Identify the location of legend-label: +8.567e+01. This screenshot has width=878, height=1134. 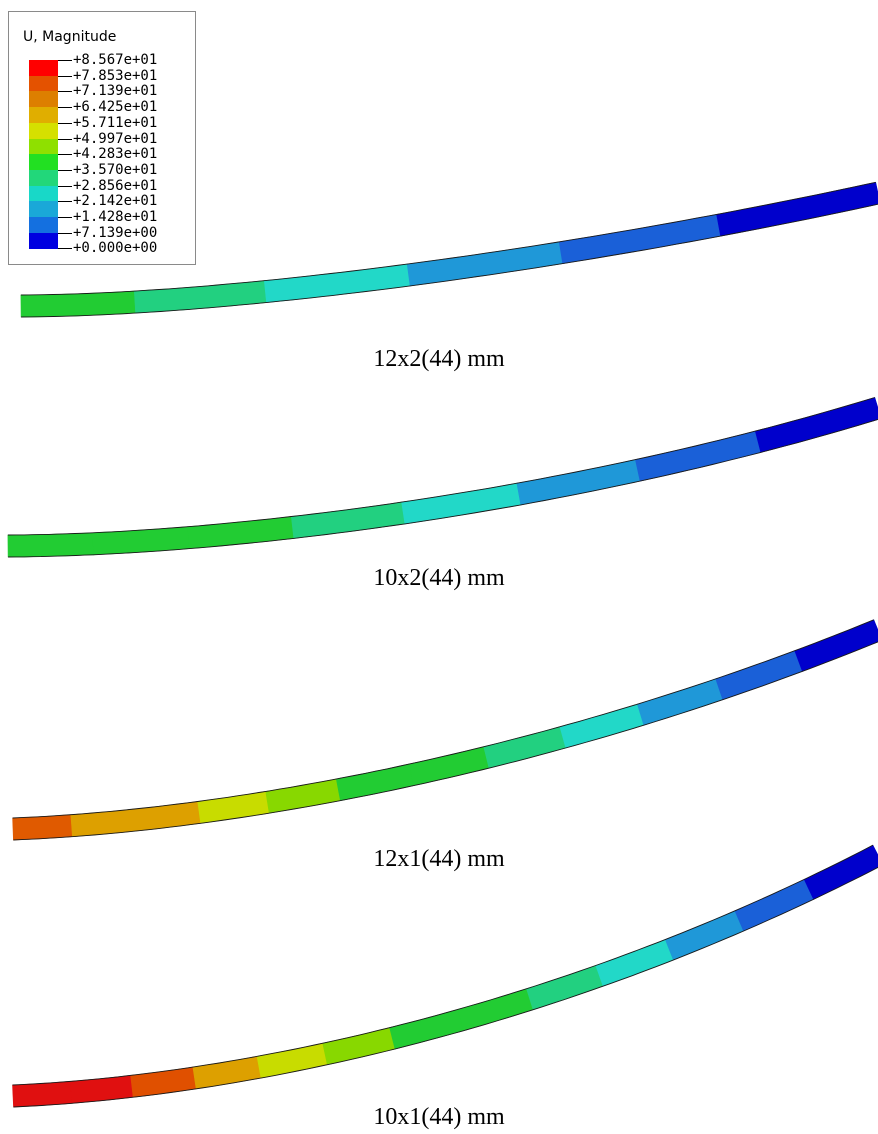
(115, 60).